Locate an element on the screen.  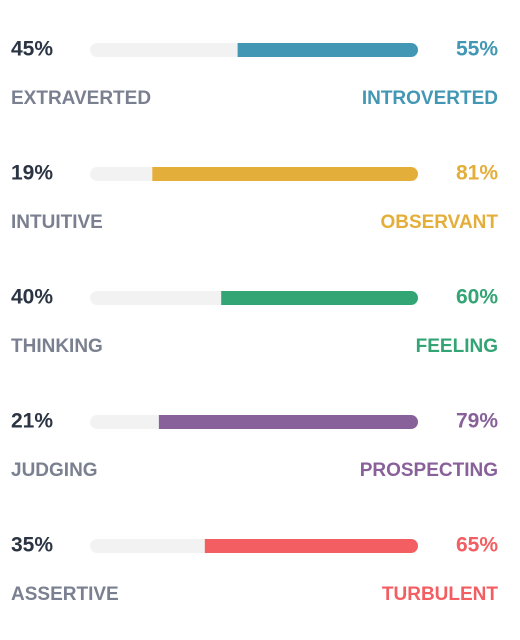
left-label: JUDGING is located at coordinates (54, 470).